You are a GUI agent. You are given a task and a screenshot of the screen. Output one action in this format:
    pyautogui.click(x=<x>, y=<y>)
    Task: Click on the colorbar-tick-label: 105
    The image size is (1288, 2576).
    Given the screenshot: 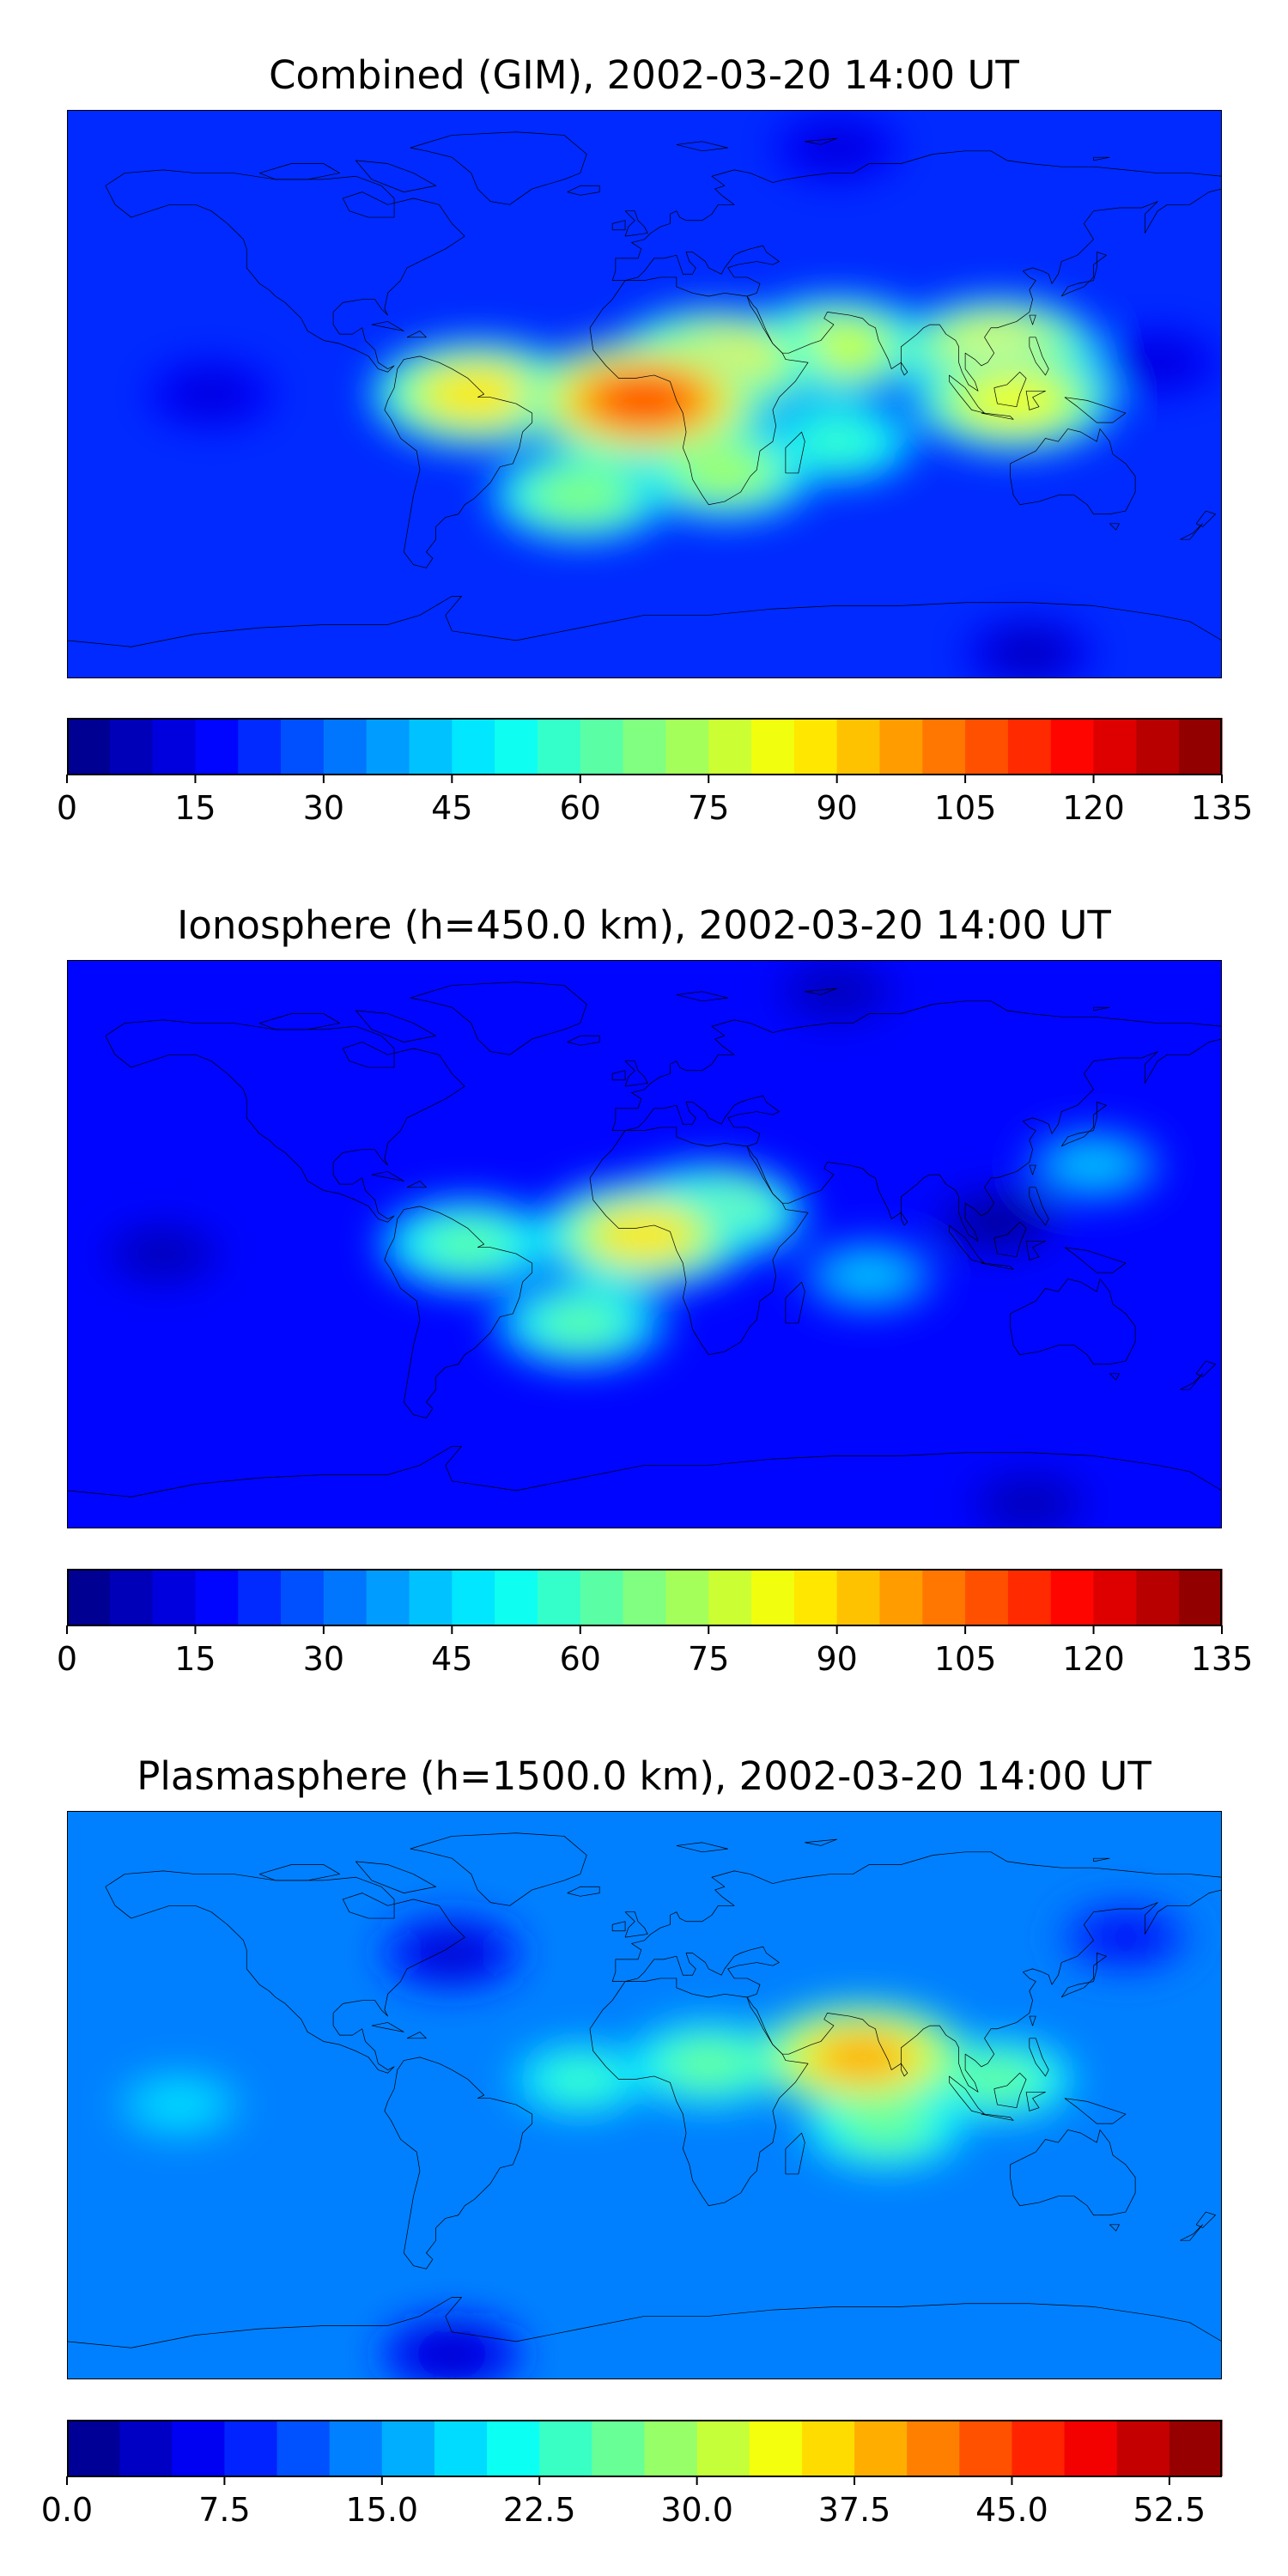 What is the action you would take?
    pyautogui.click(x=965, y=1659)
    